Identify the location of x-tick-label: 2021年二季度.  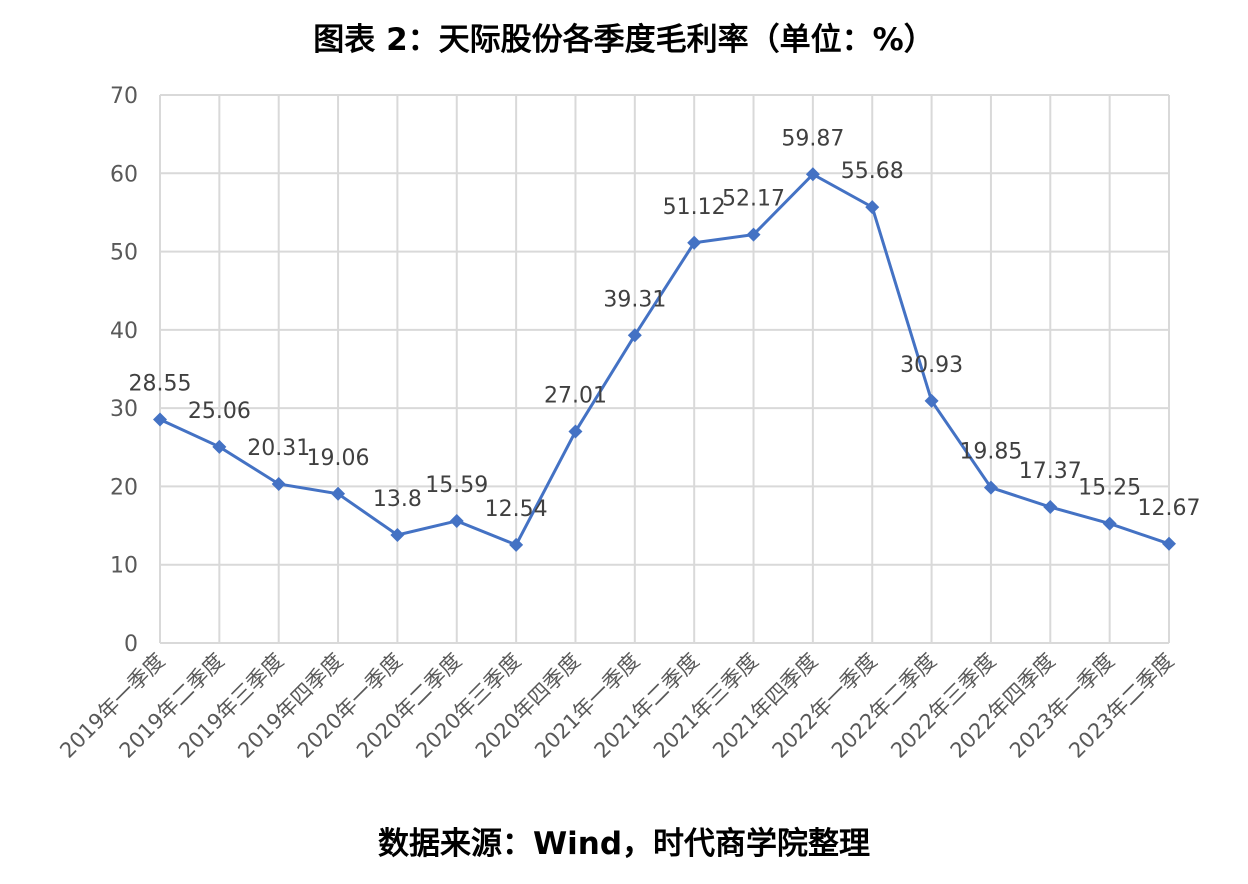
(647, 706).